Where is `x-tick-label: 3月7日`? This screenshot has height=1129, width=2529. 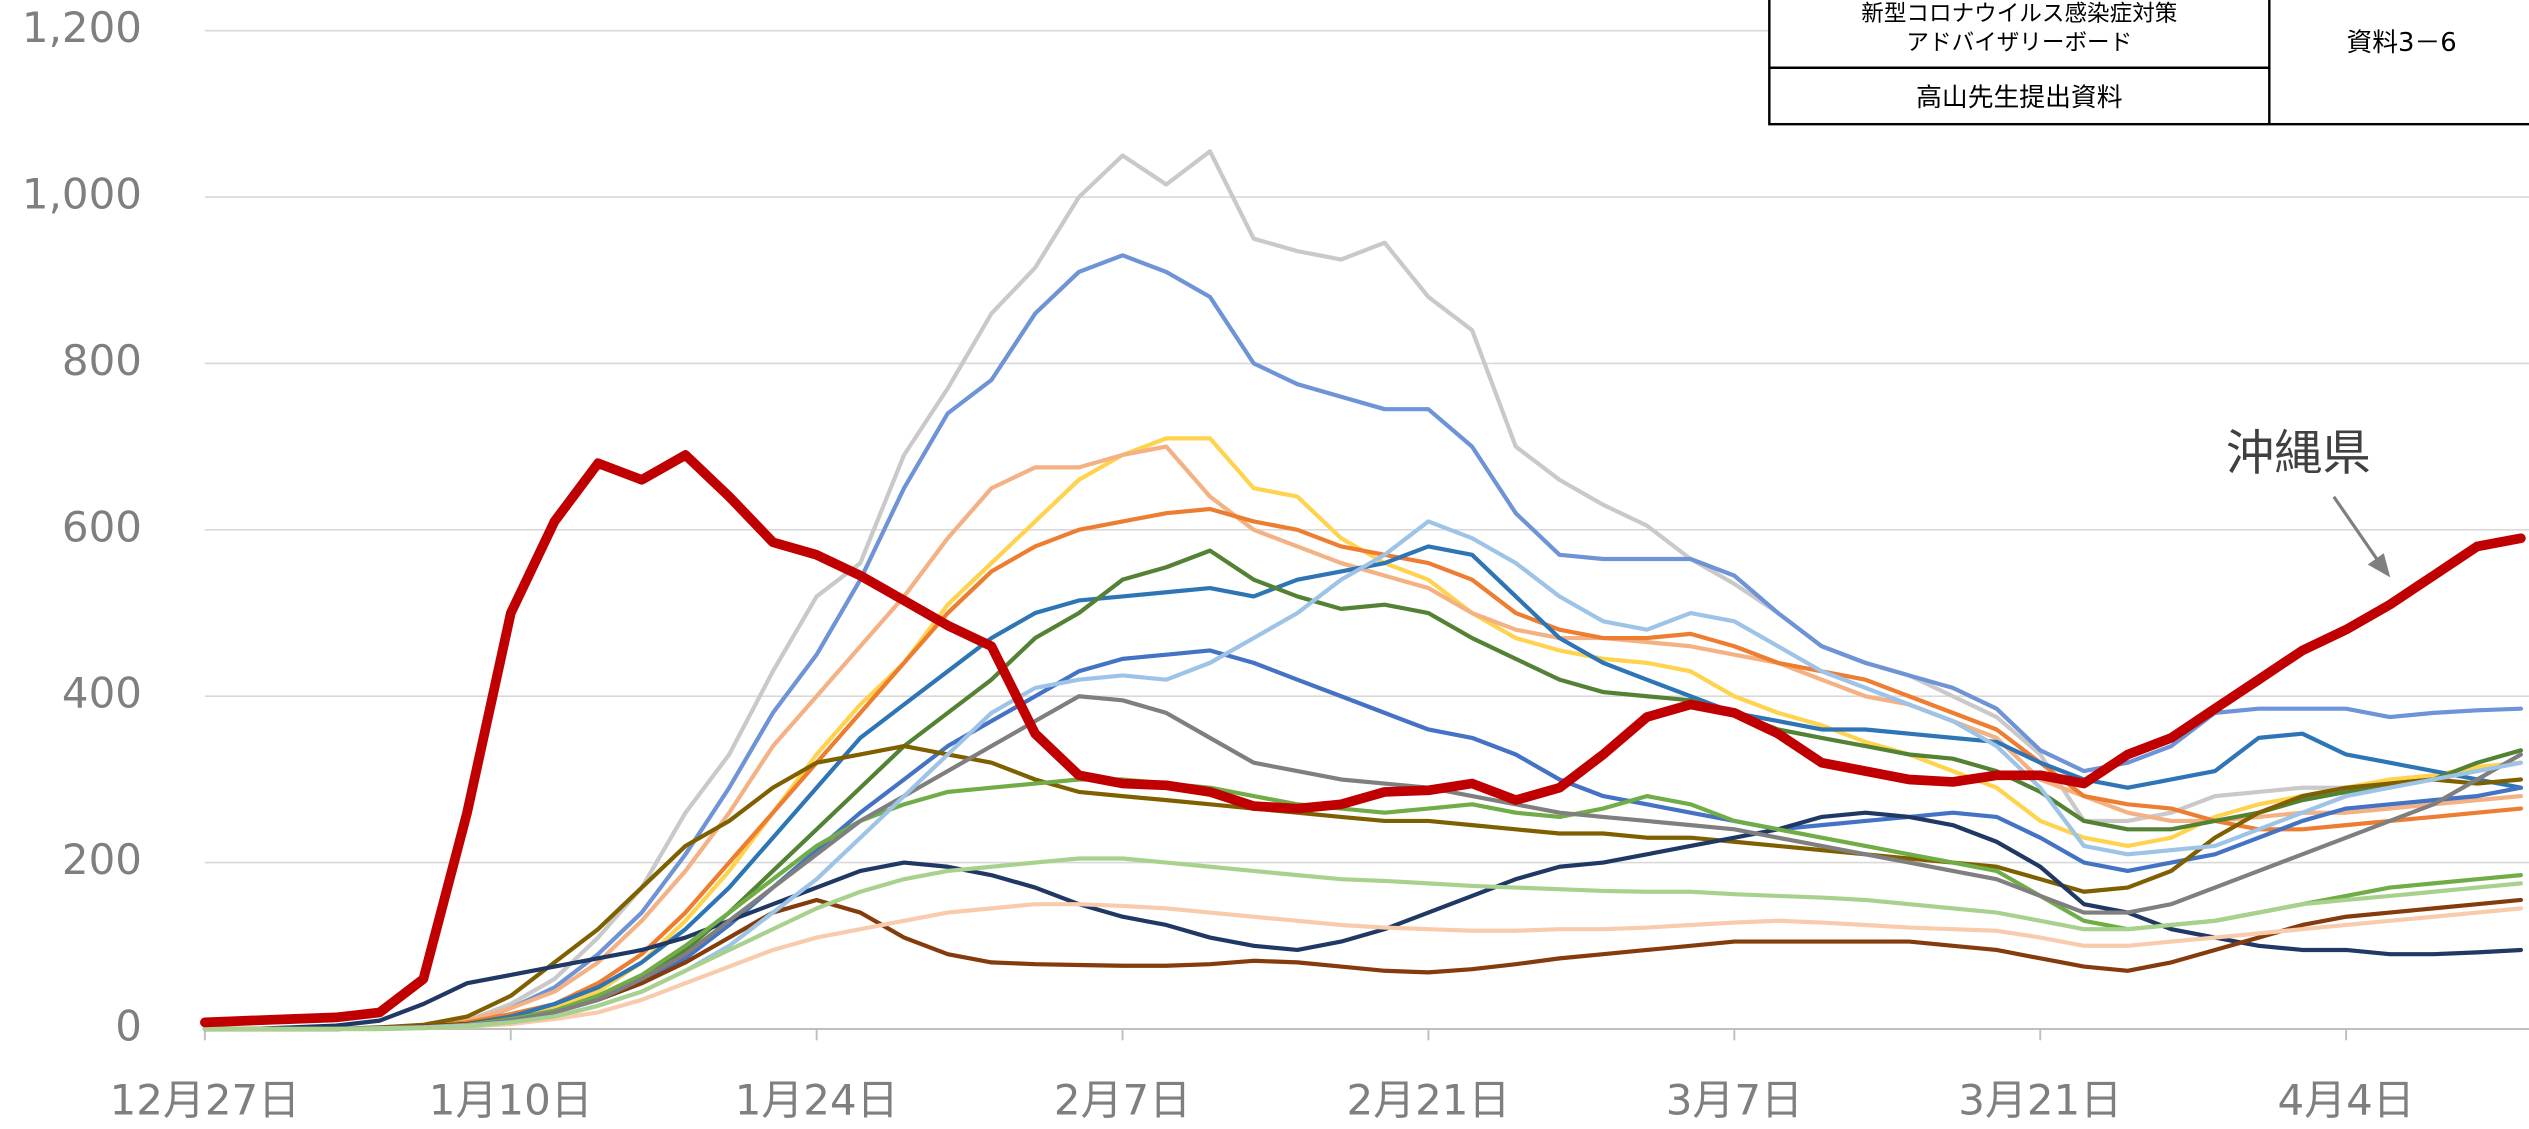
x-tick-label: 3月7日 is located at coordinates (1734, 1100).